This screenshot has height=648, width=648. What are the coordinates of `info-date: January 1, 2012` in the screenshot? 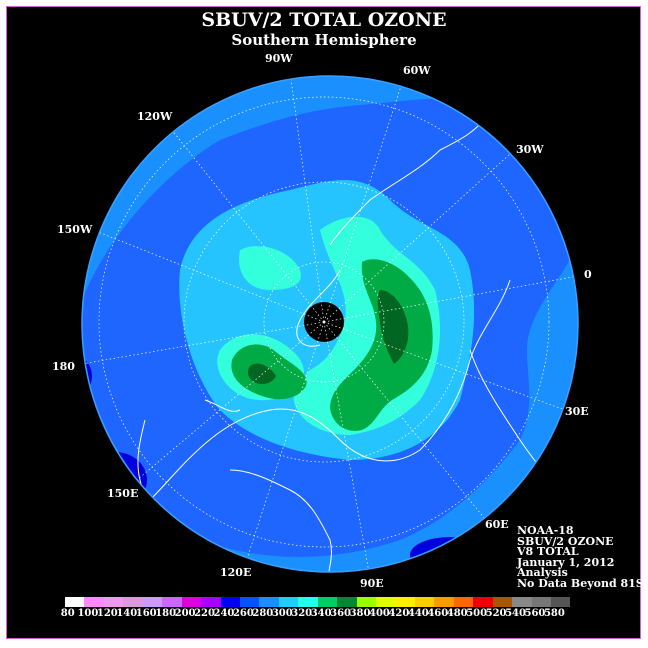 It's located at (566, 562).